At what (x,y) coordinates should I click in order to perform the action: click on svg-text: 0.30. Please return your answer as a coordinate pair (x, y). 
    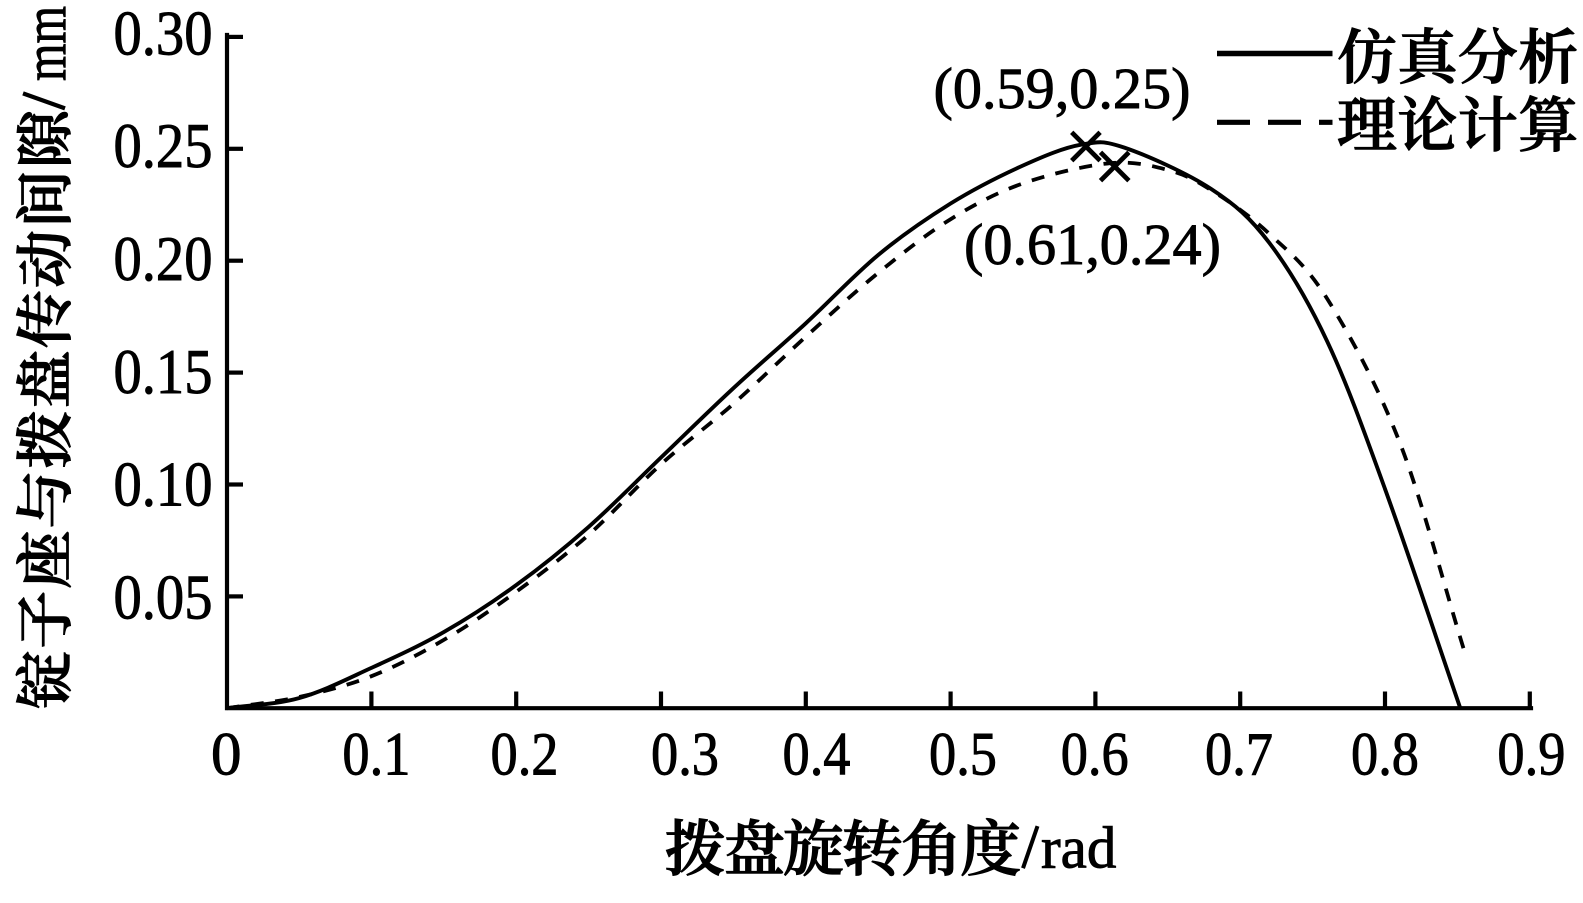
    Looking at the image, I should click on (163, 34).